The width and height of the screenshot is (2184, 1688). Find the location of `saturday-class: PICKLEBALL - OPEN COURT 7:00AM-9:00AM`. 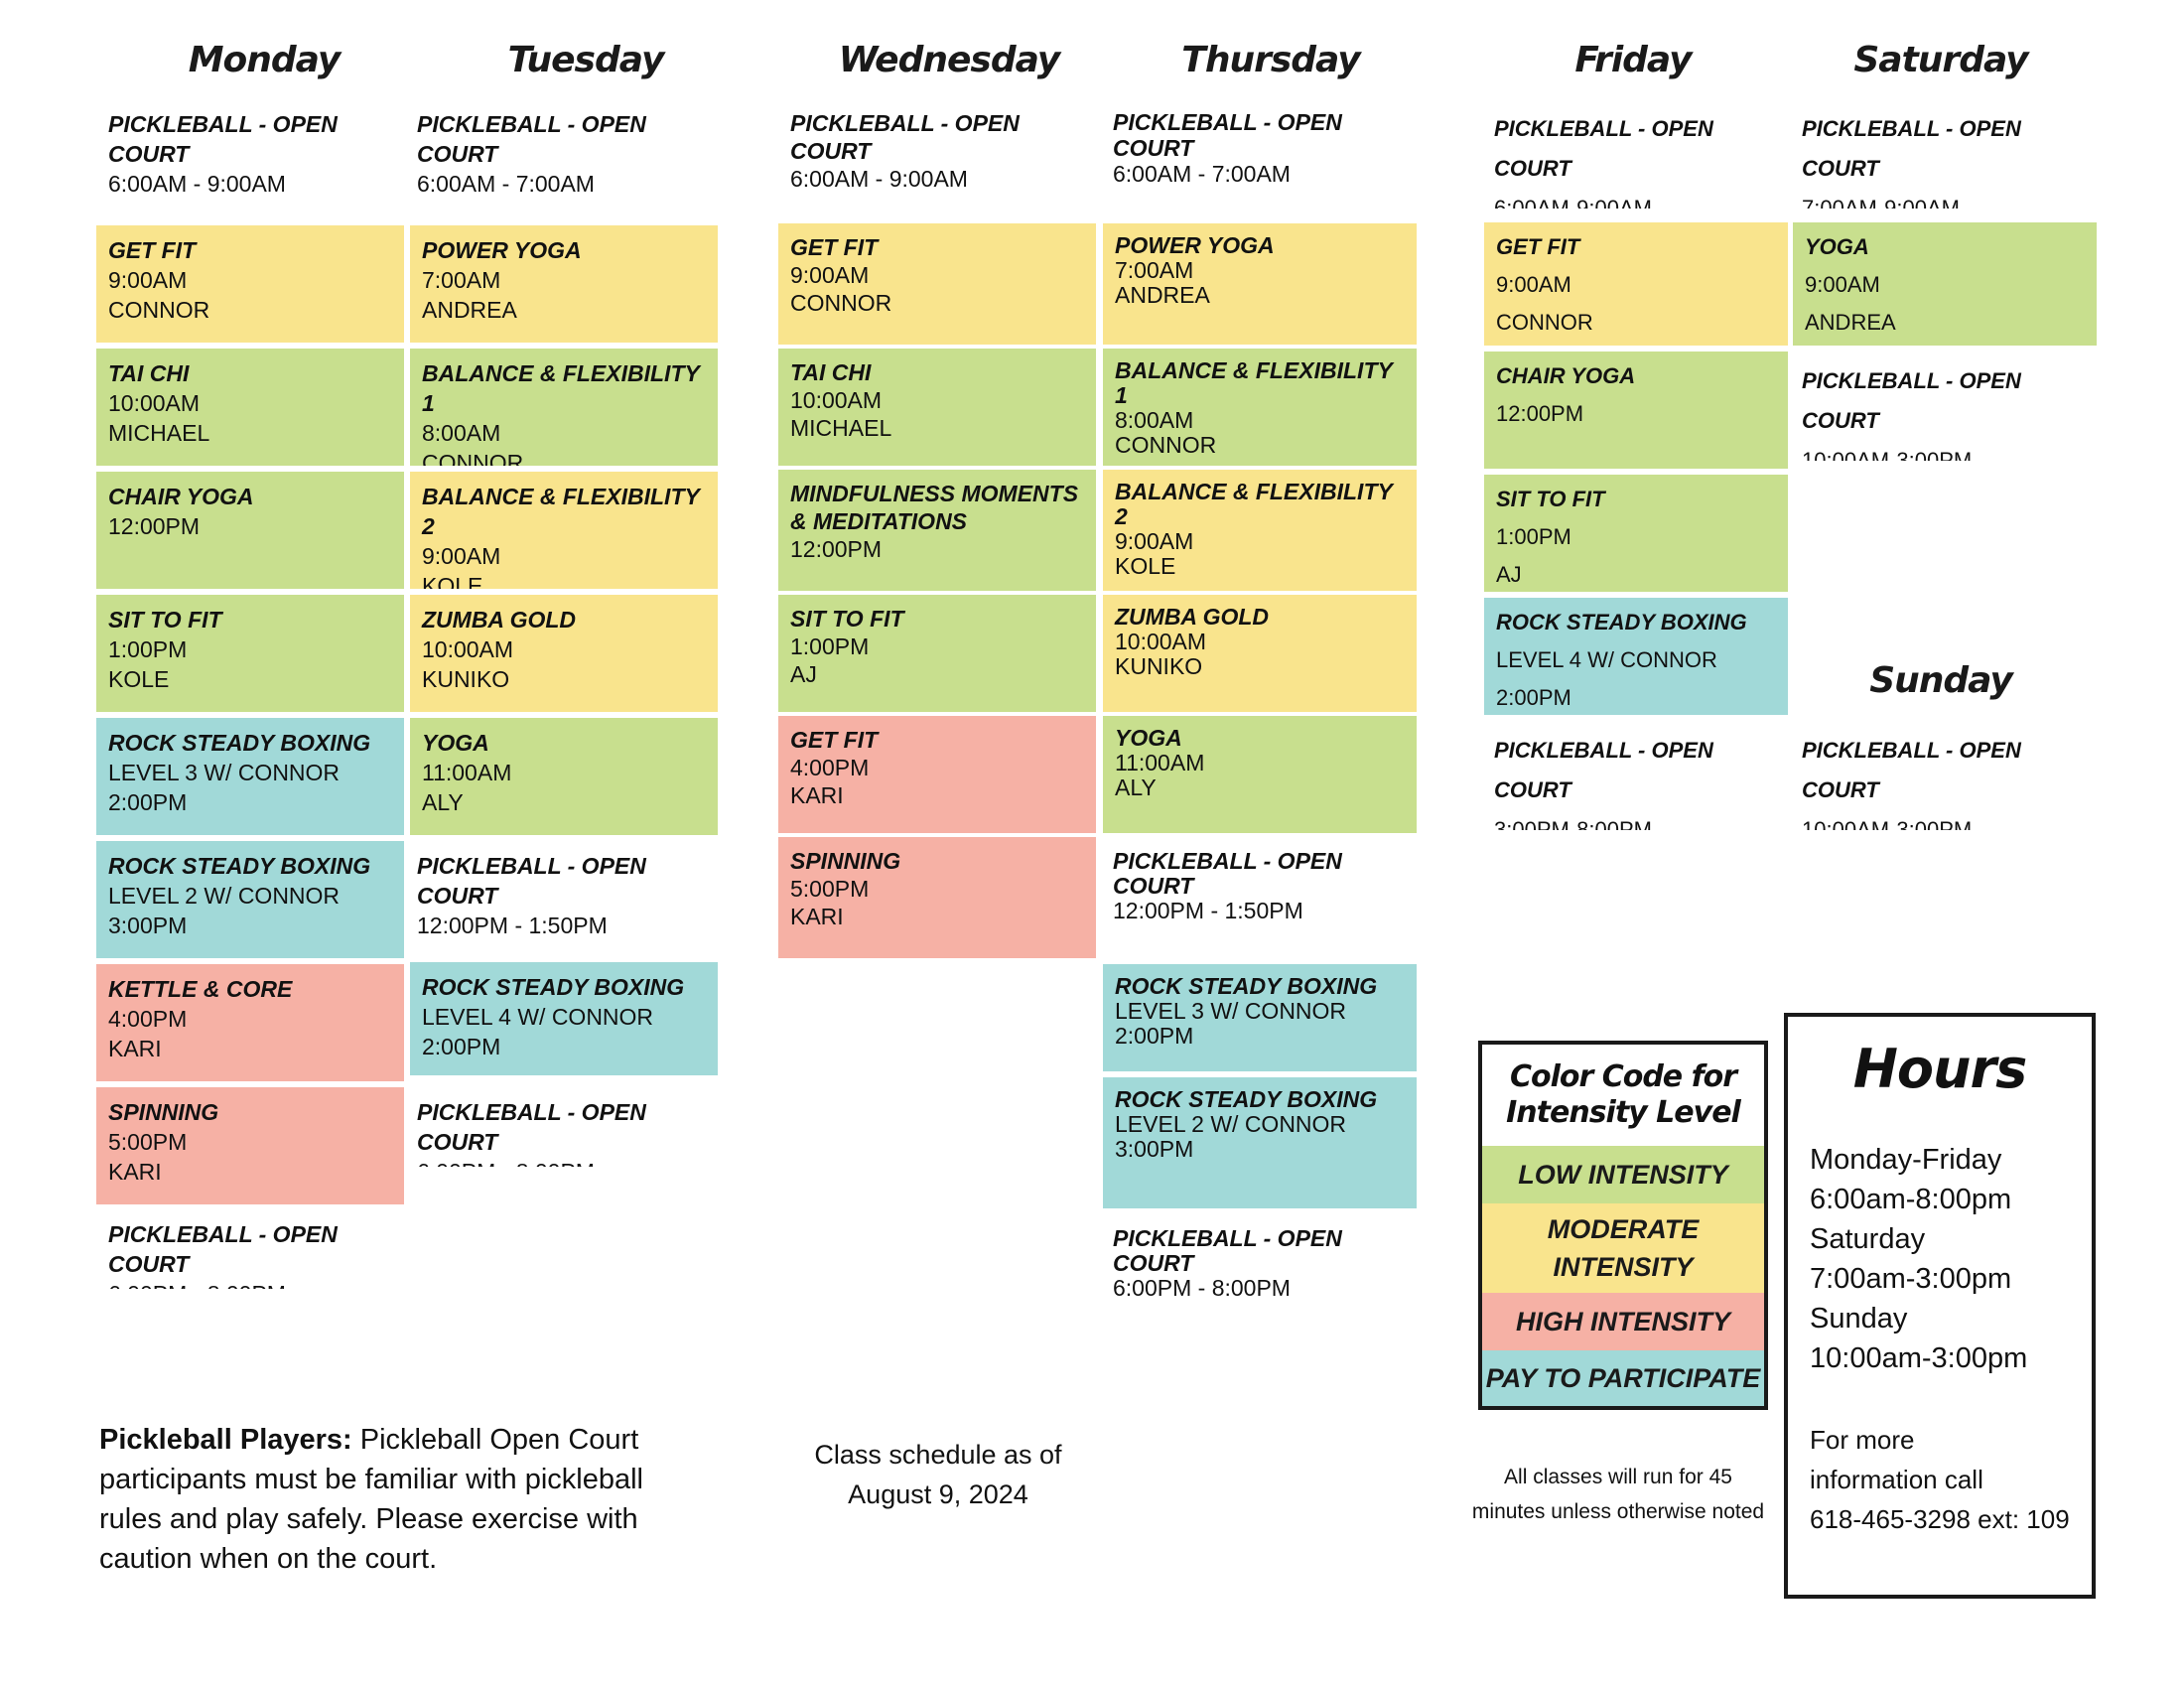

saturday-class: PICKLEBALL - OPEN COURT 7:00AM-9:00AM is located at coordinates (1944, 154).